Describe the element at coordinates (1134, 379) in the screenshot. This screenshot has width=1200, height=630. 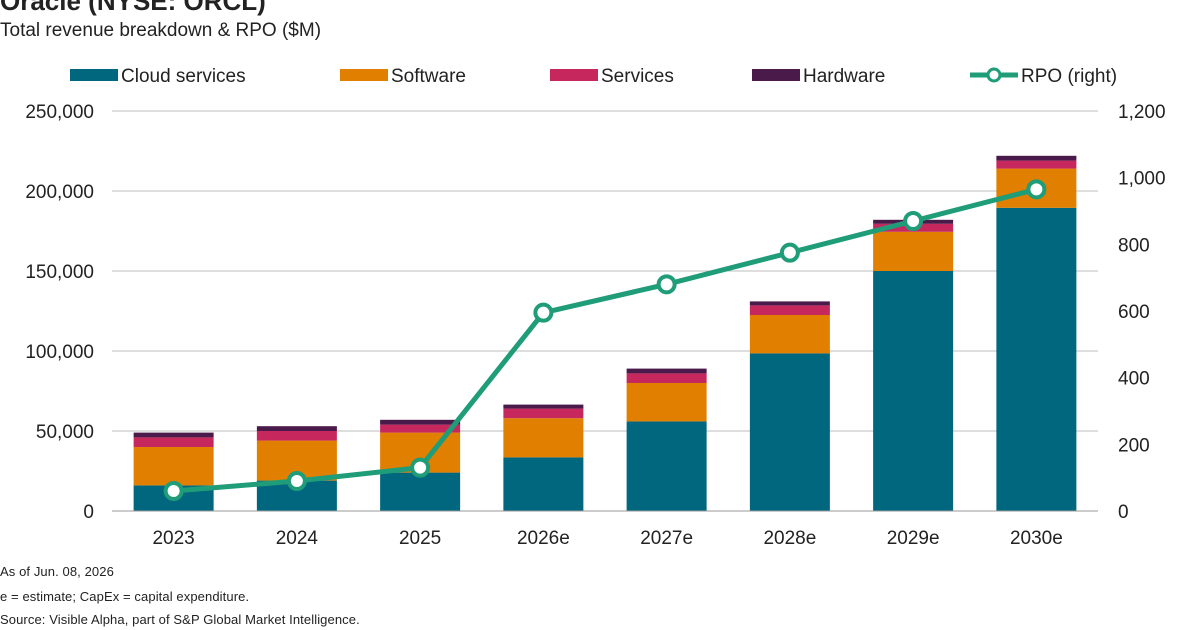
I see `right-tick-label: 400` at that location.